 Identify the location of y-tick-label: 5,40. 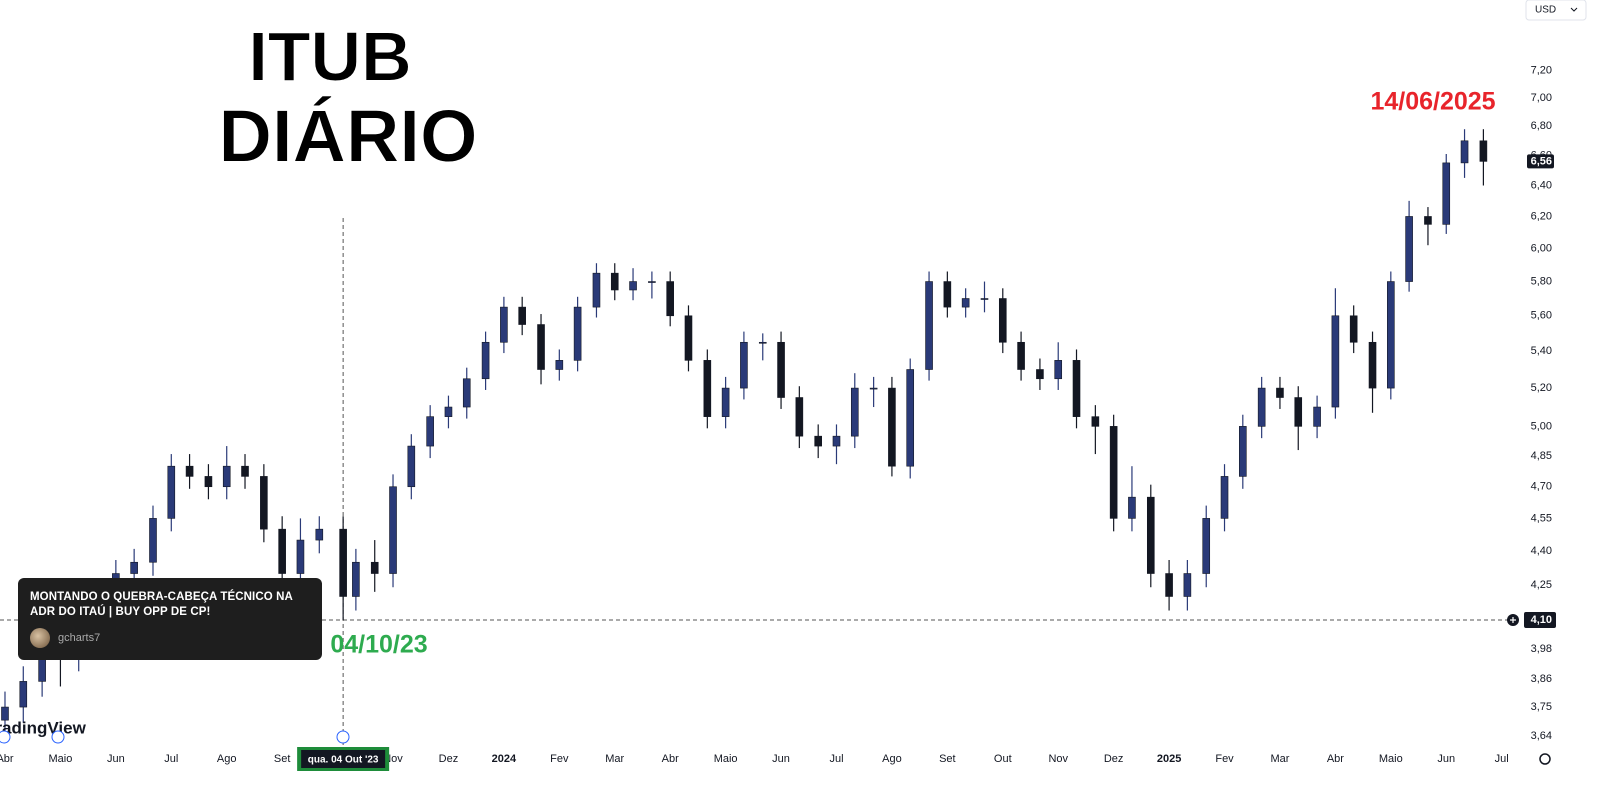
(1541, 351).